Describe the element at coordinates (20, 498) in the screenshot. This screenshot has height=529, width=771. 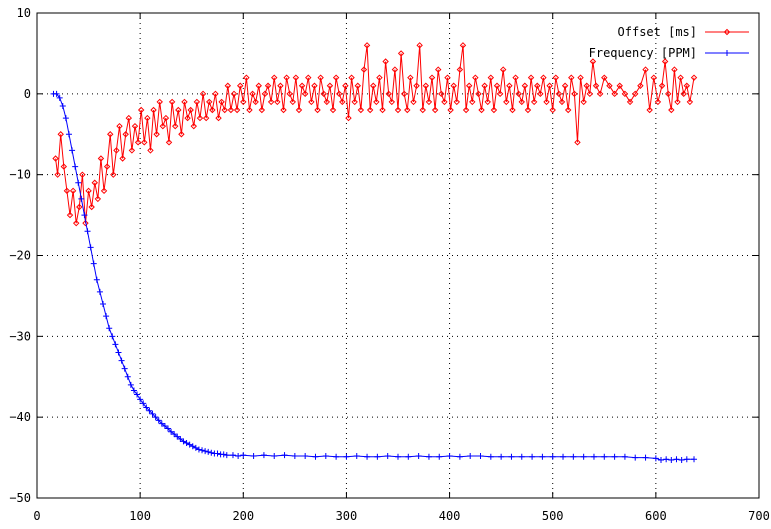
I see `y-tick-label: −50` at that location.